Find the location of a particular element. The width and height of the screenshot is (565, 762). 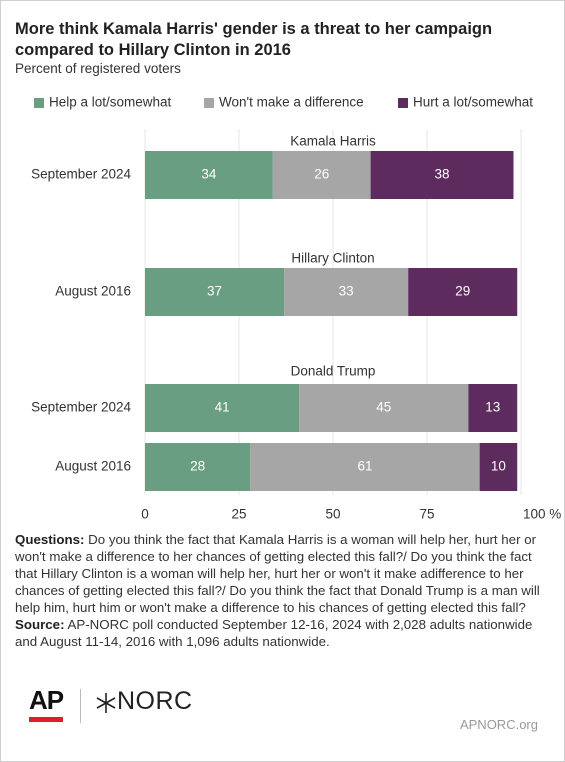

data-label: 38 is located at coordinates (442, 174).